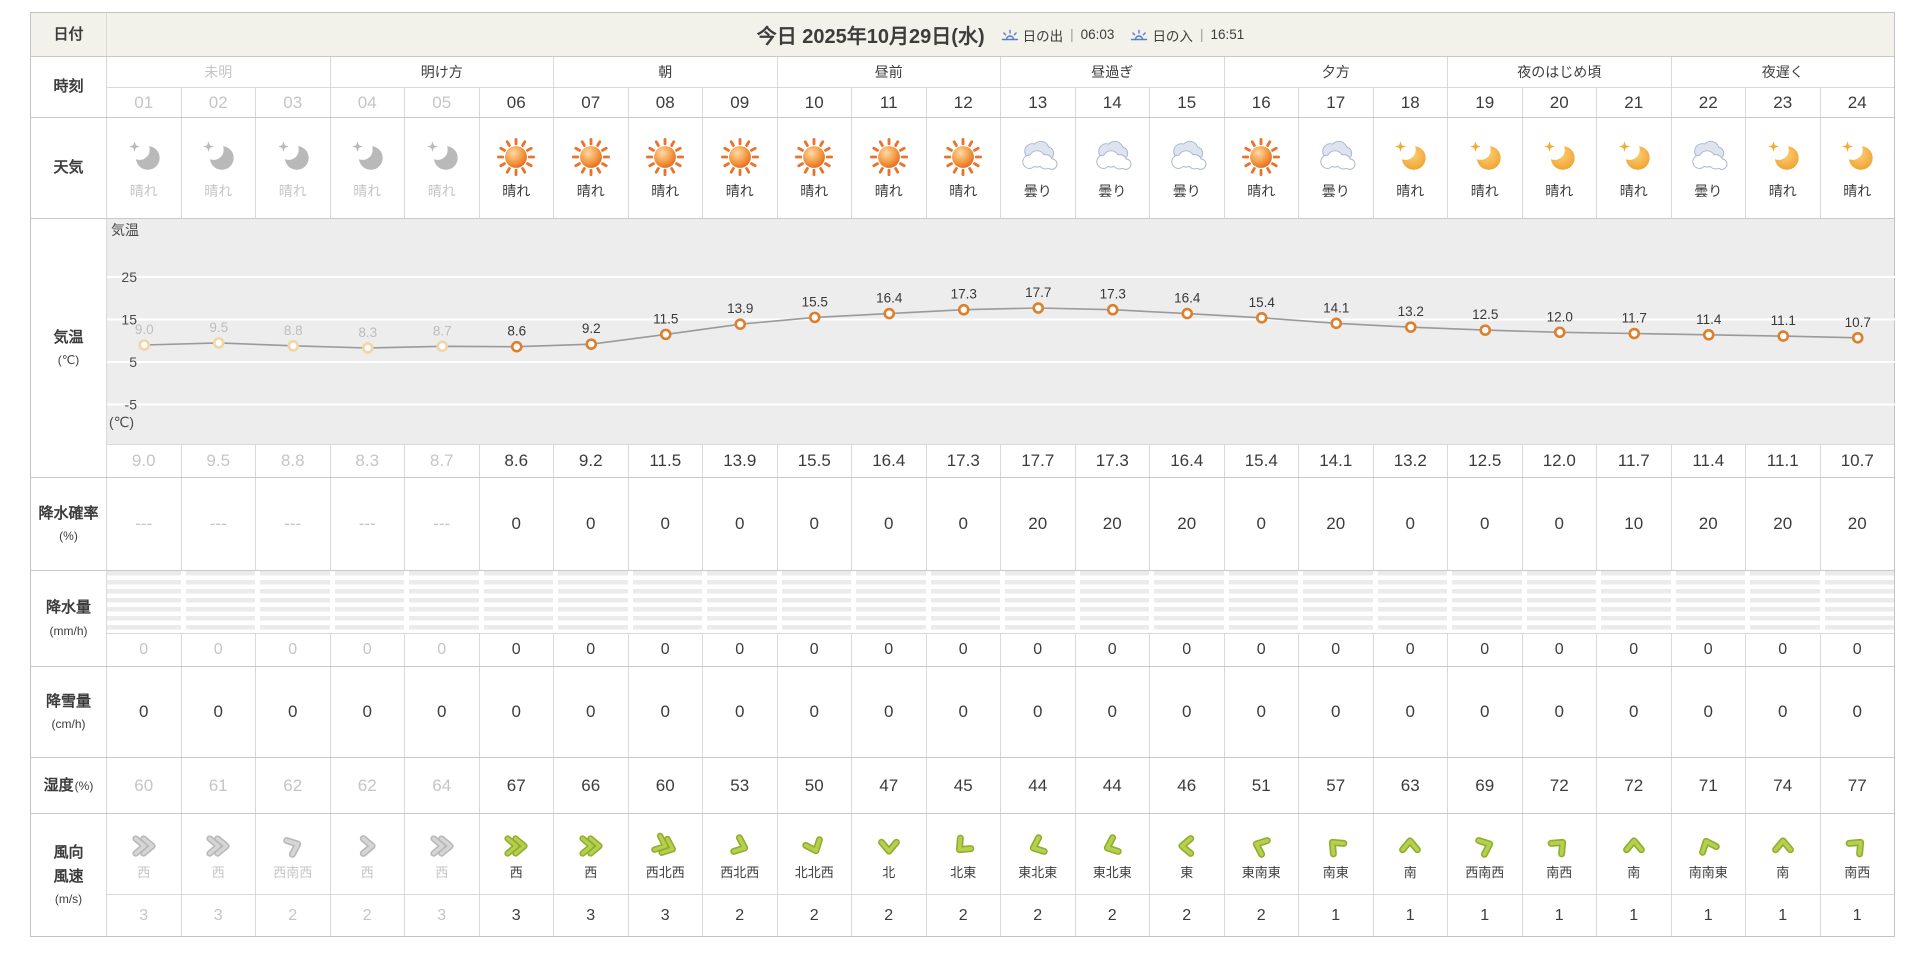 This screenshot has height=955, width=1920. I want to click on humidity-value: 60, so click(665, 785).